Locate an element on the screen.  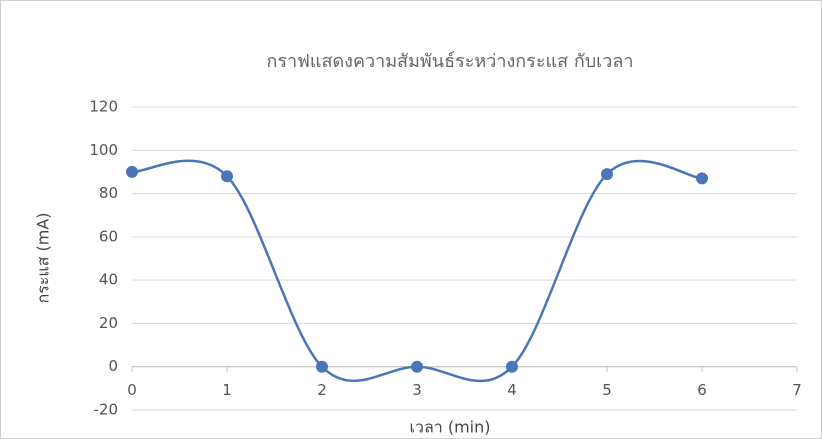
x-tick-label: 6 is located at coordinates (702, 390).